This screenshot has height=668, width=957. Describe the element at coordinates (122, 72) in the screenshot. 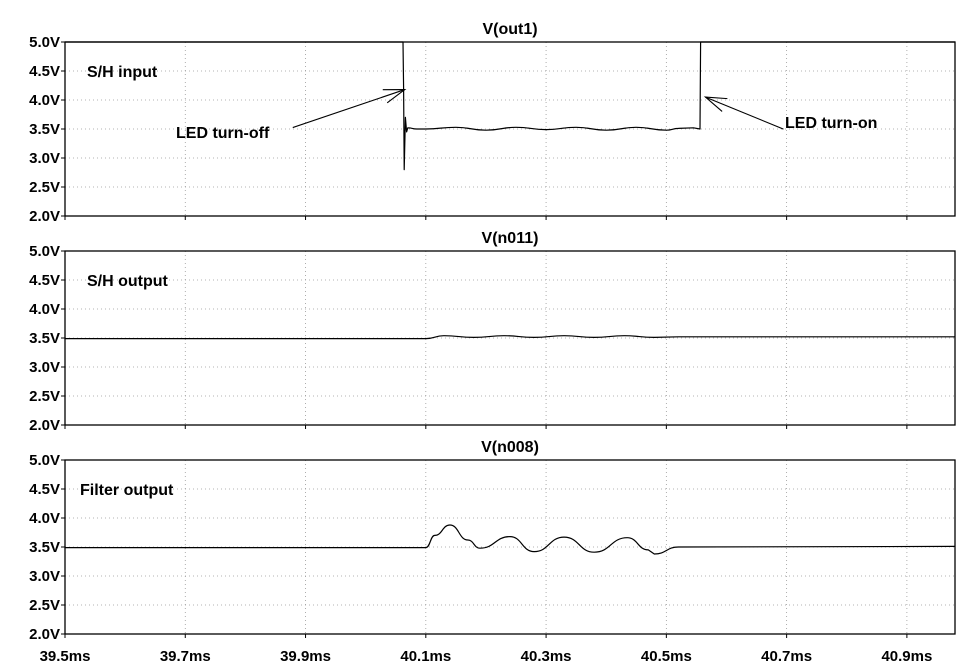

I see `panel-1-annotation: S/H input` at that location.